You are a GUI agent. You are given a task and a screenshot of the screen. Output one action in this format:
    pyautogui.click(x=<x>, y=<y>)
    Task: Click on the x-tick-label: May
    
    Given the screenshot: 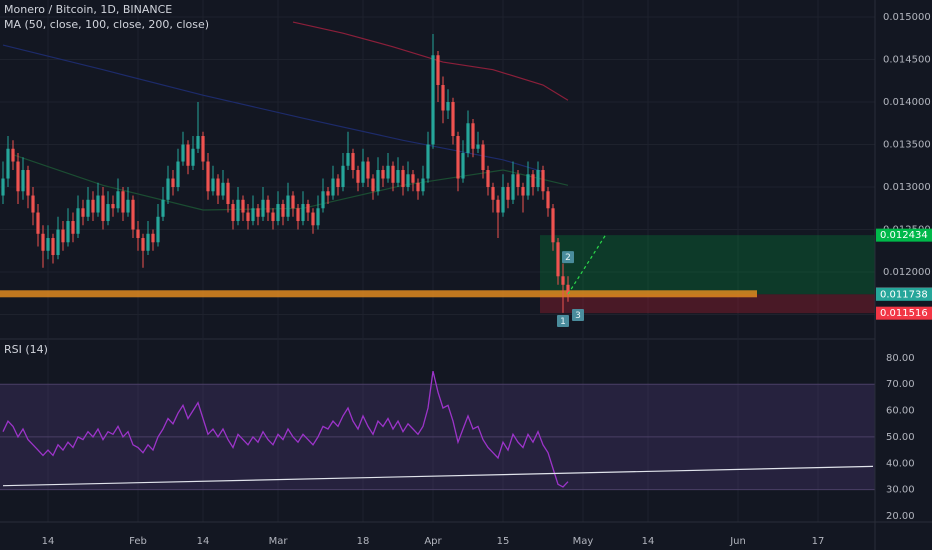 What is the action you would take?
    pyautogui.click(x=583, y=541)
    